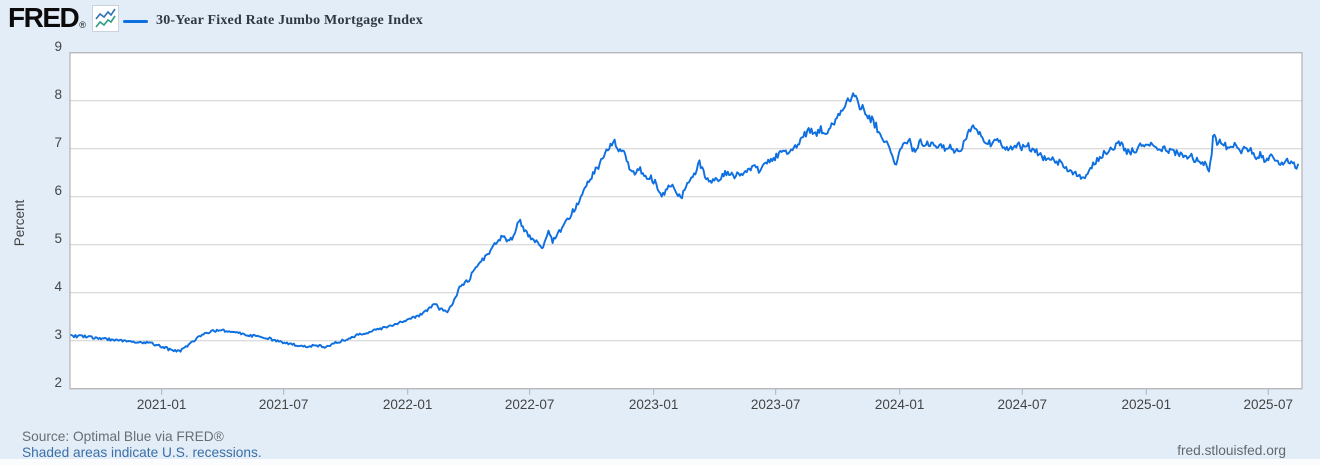 This screenshot has width=1320, height=465. What do you see at coordinates (1268, 404) in the screenshot?
I see `x-tick-label: 2025-07` at bounding box center [1268, 404].